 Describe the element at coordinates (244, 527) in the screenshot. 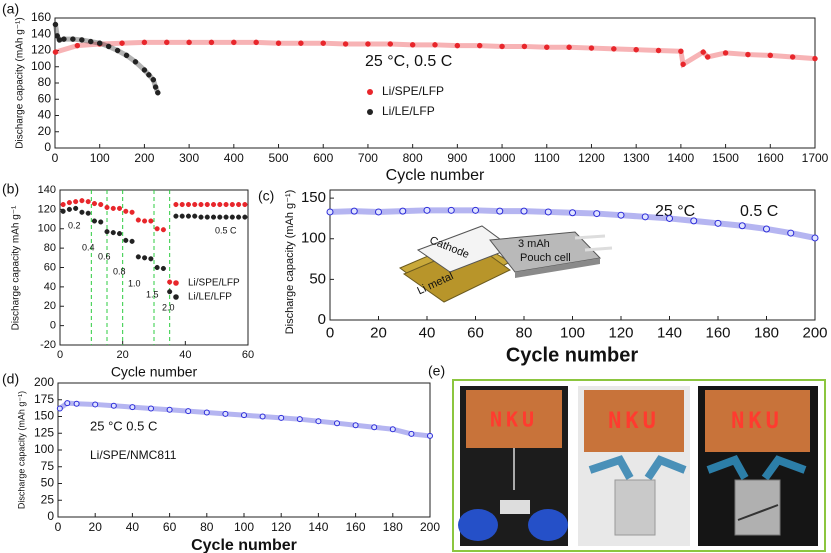

I see `x-tick-label: 100` at that location.